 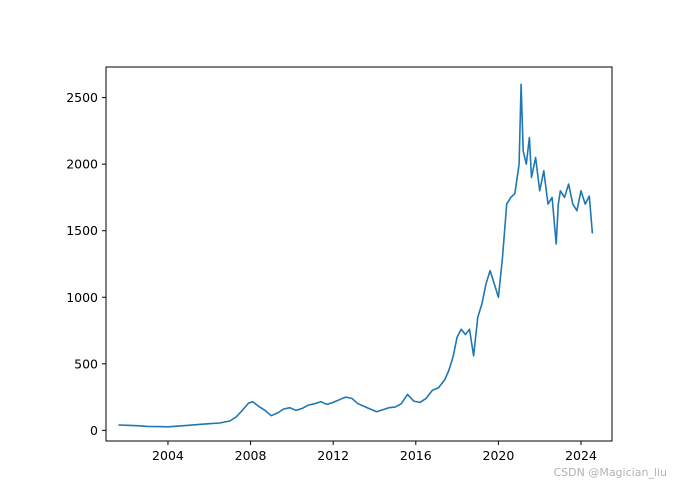 I want to click on x-tick-label: 2008, so click(x=251, y=455).